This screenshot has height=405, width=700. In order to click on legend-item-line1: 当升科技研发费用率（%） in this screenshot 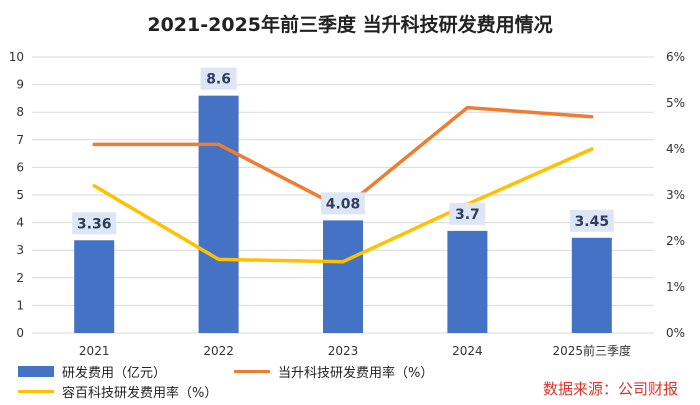, I will do `click(333, 371)`.